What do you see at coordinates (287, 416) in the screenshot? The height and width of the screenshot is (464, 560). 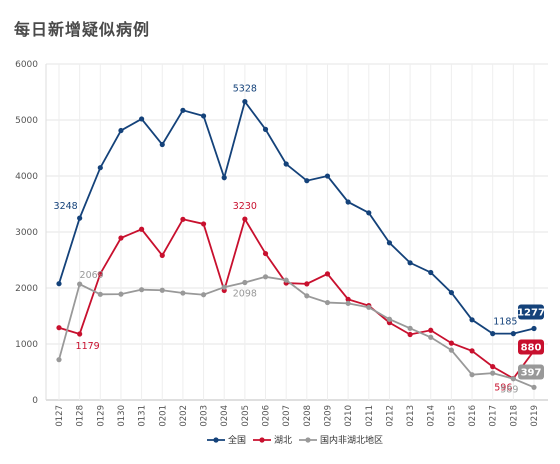 I see `x-tick-label: 0207` at bounding box center [287, 416].